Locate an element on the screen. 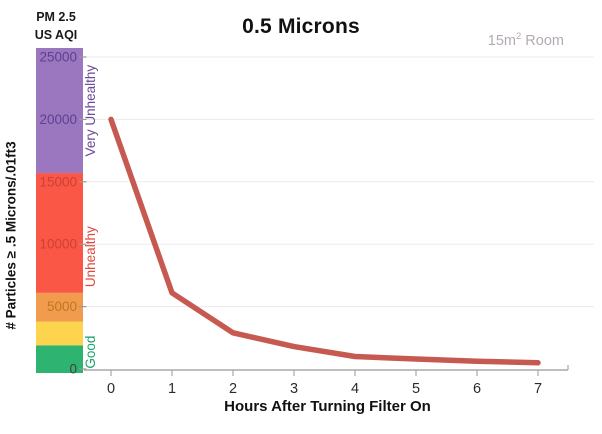 Image resolution: width=602 pixels, height=434 pixels. y-tick-label: 20000 is located at coordinates (58, 119).